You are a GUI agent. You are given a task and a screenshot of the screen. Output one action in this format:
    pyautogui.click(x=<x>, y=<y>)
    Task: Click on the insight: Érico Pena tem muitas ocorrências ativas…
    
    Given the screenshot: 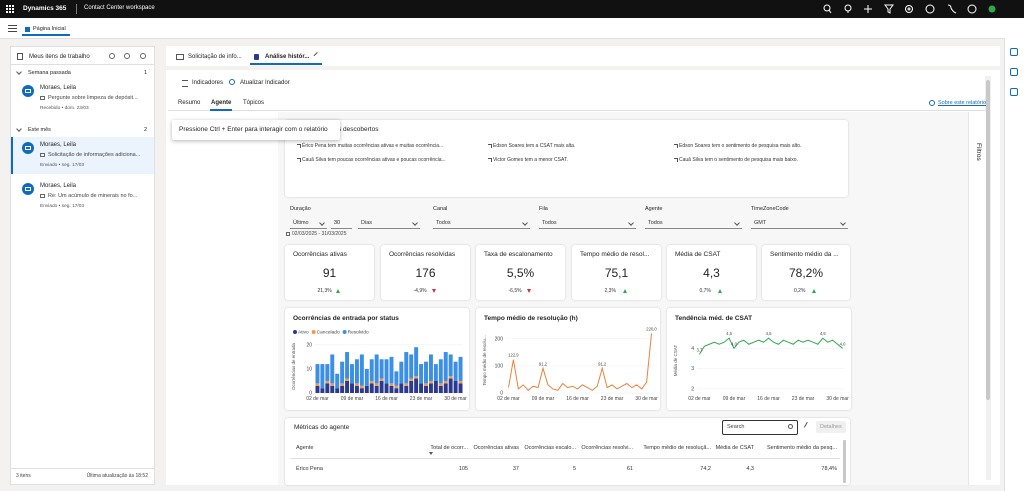 What is the action you would take?
    pyautogui.click(x=373, y=146)
    